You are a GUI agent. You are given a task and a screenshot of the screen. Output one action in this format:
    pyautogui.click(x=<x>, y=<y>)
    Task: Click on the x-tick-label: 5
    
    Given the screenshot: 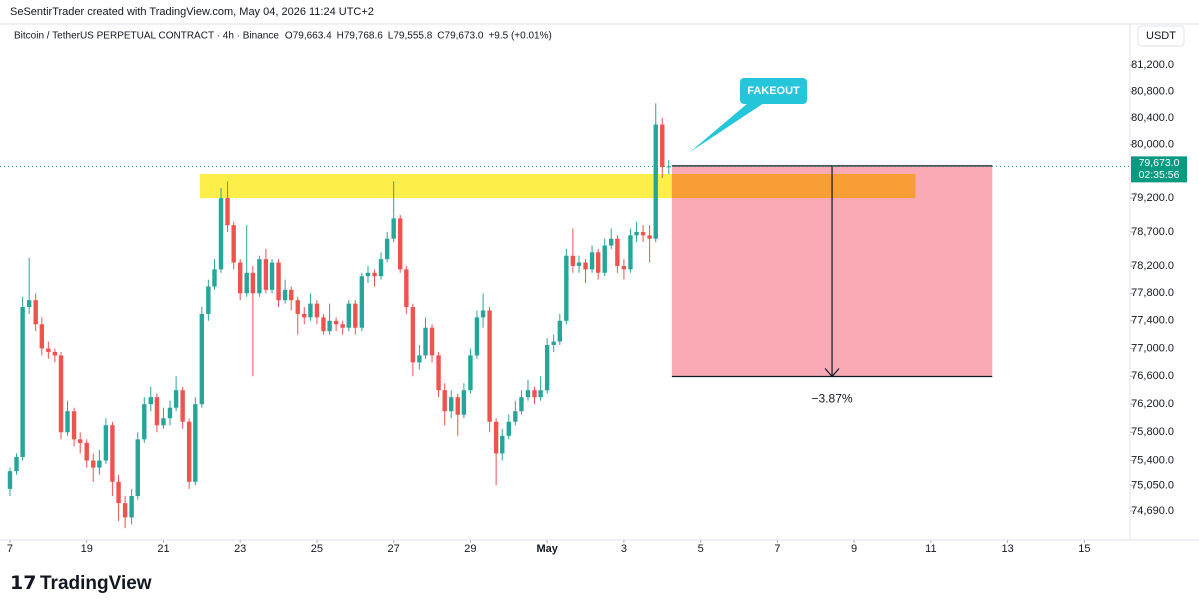 What is the action you would take?
    pyautogui.click(x=701, y=549)
    